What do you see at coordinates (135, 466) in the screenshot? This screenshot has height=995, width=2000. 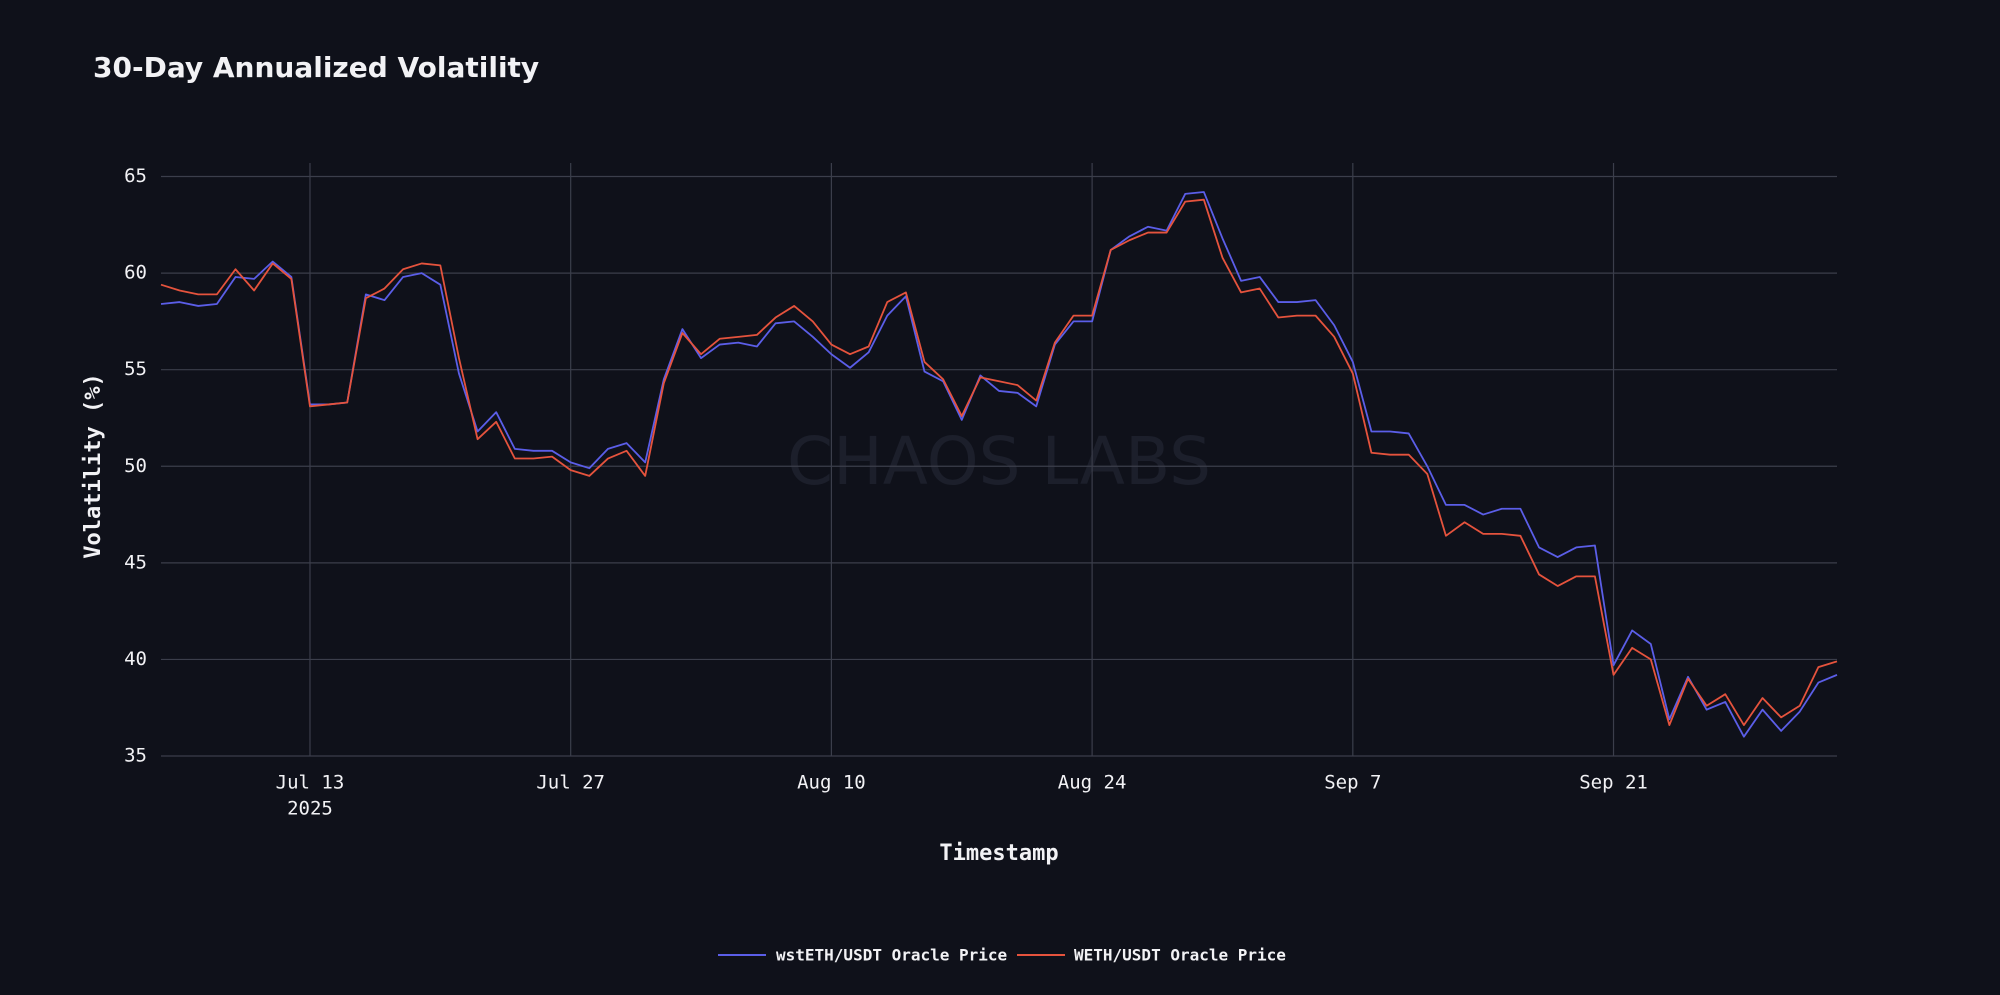 I see `y-tick-label: 50` at bounding box center [135, 466].